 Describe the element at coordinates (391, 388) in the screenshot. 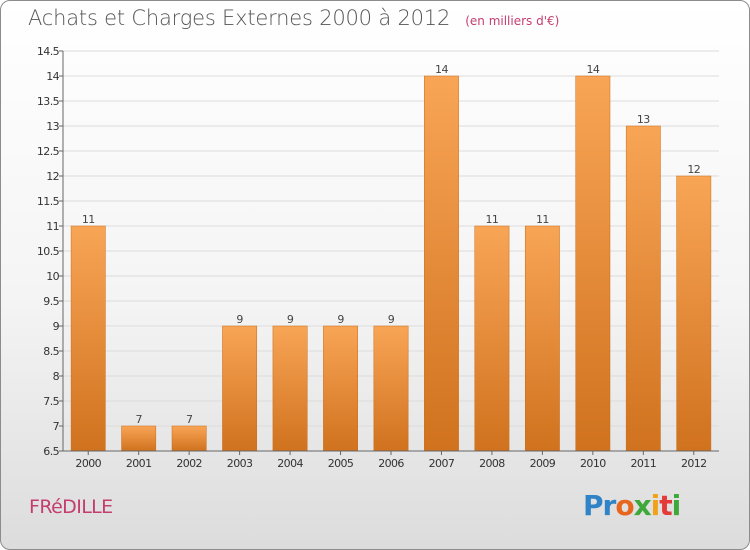

I see `bar-2006` at that location.